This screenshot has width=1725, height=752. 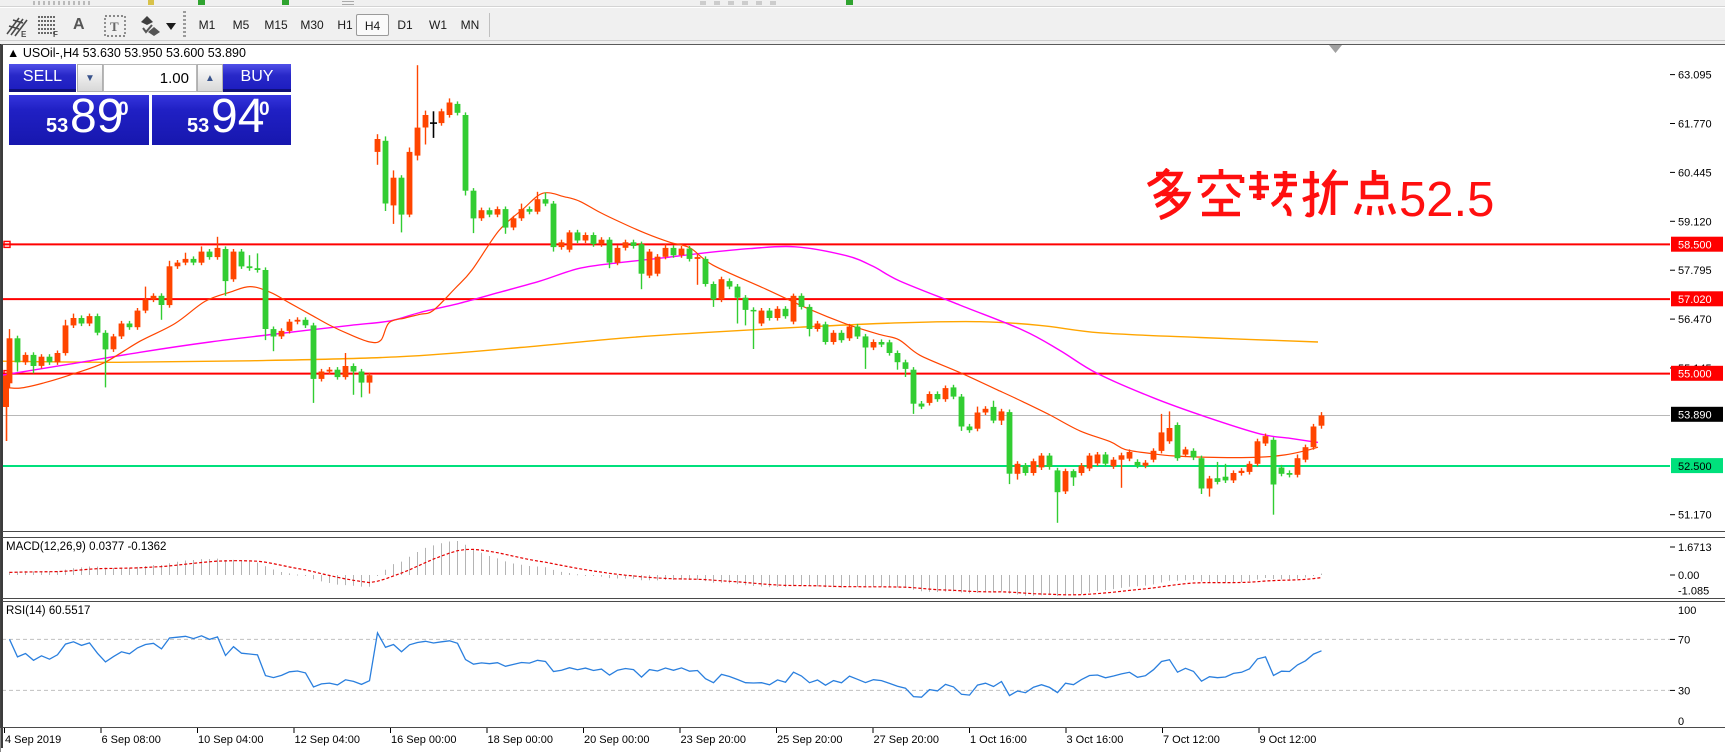 I want to click on svg-text: 0.00, so click(x=1688, y=576).